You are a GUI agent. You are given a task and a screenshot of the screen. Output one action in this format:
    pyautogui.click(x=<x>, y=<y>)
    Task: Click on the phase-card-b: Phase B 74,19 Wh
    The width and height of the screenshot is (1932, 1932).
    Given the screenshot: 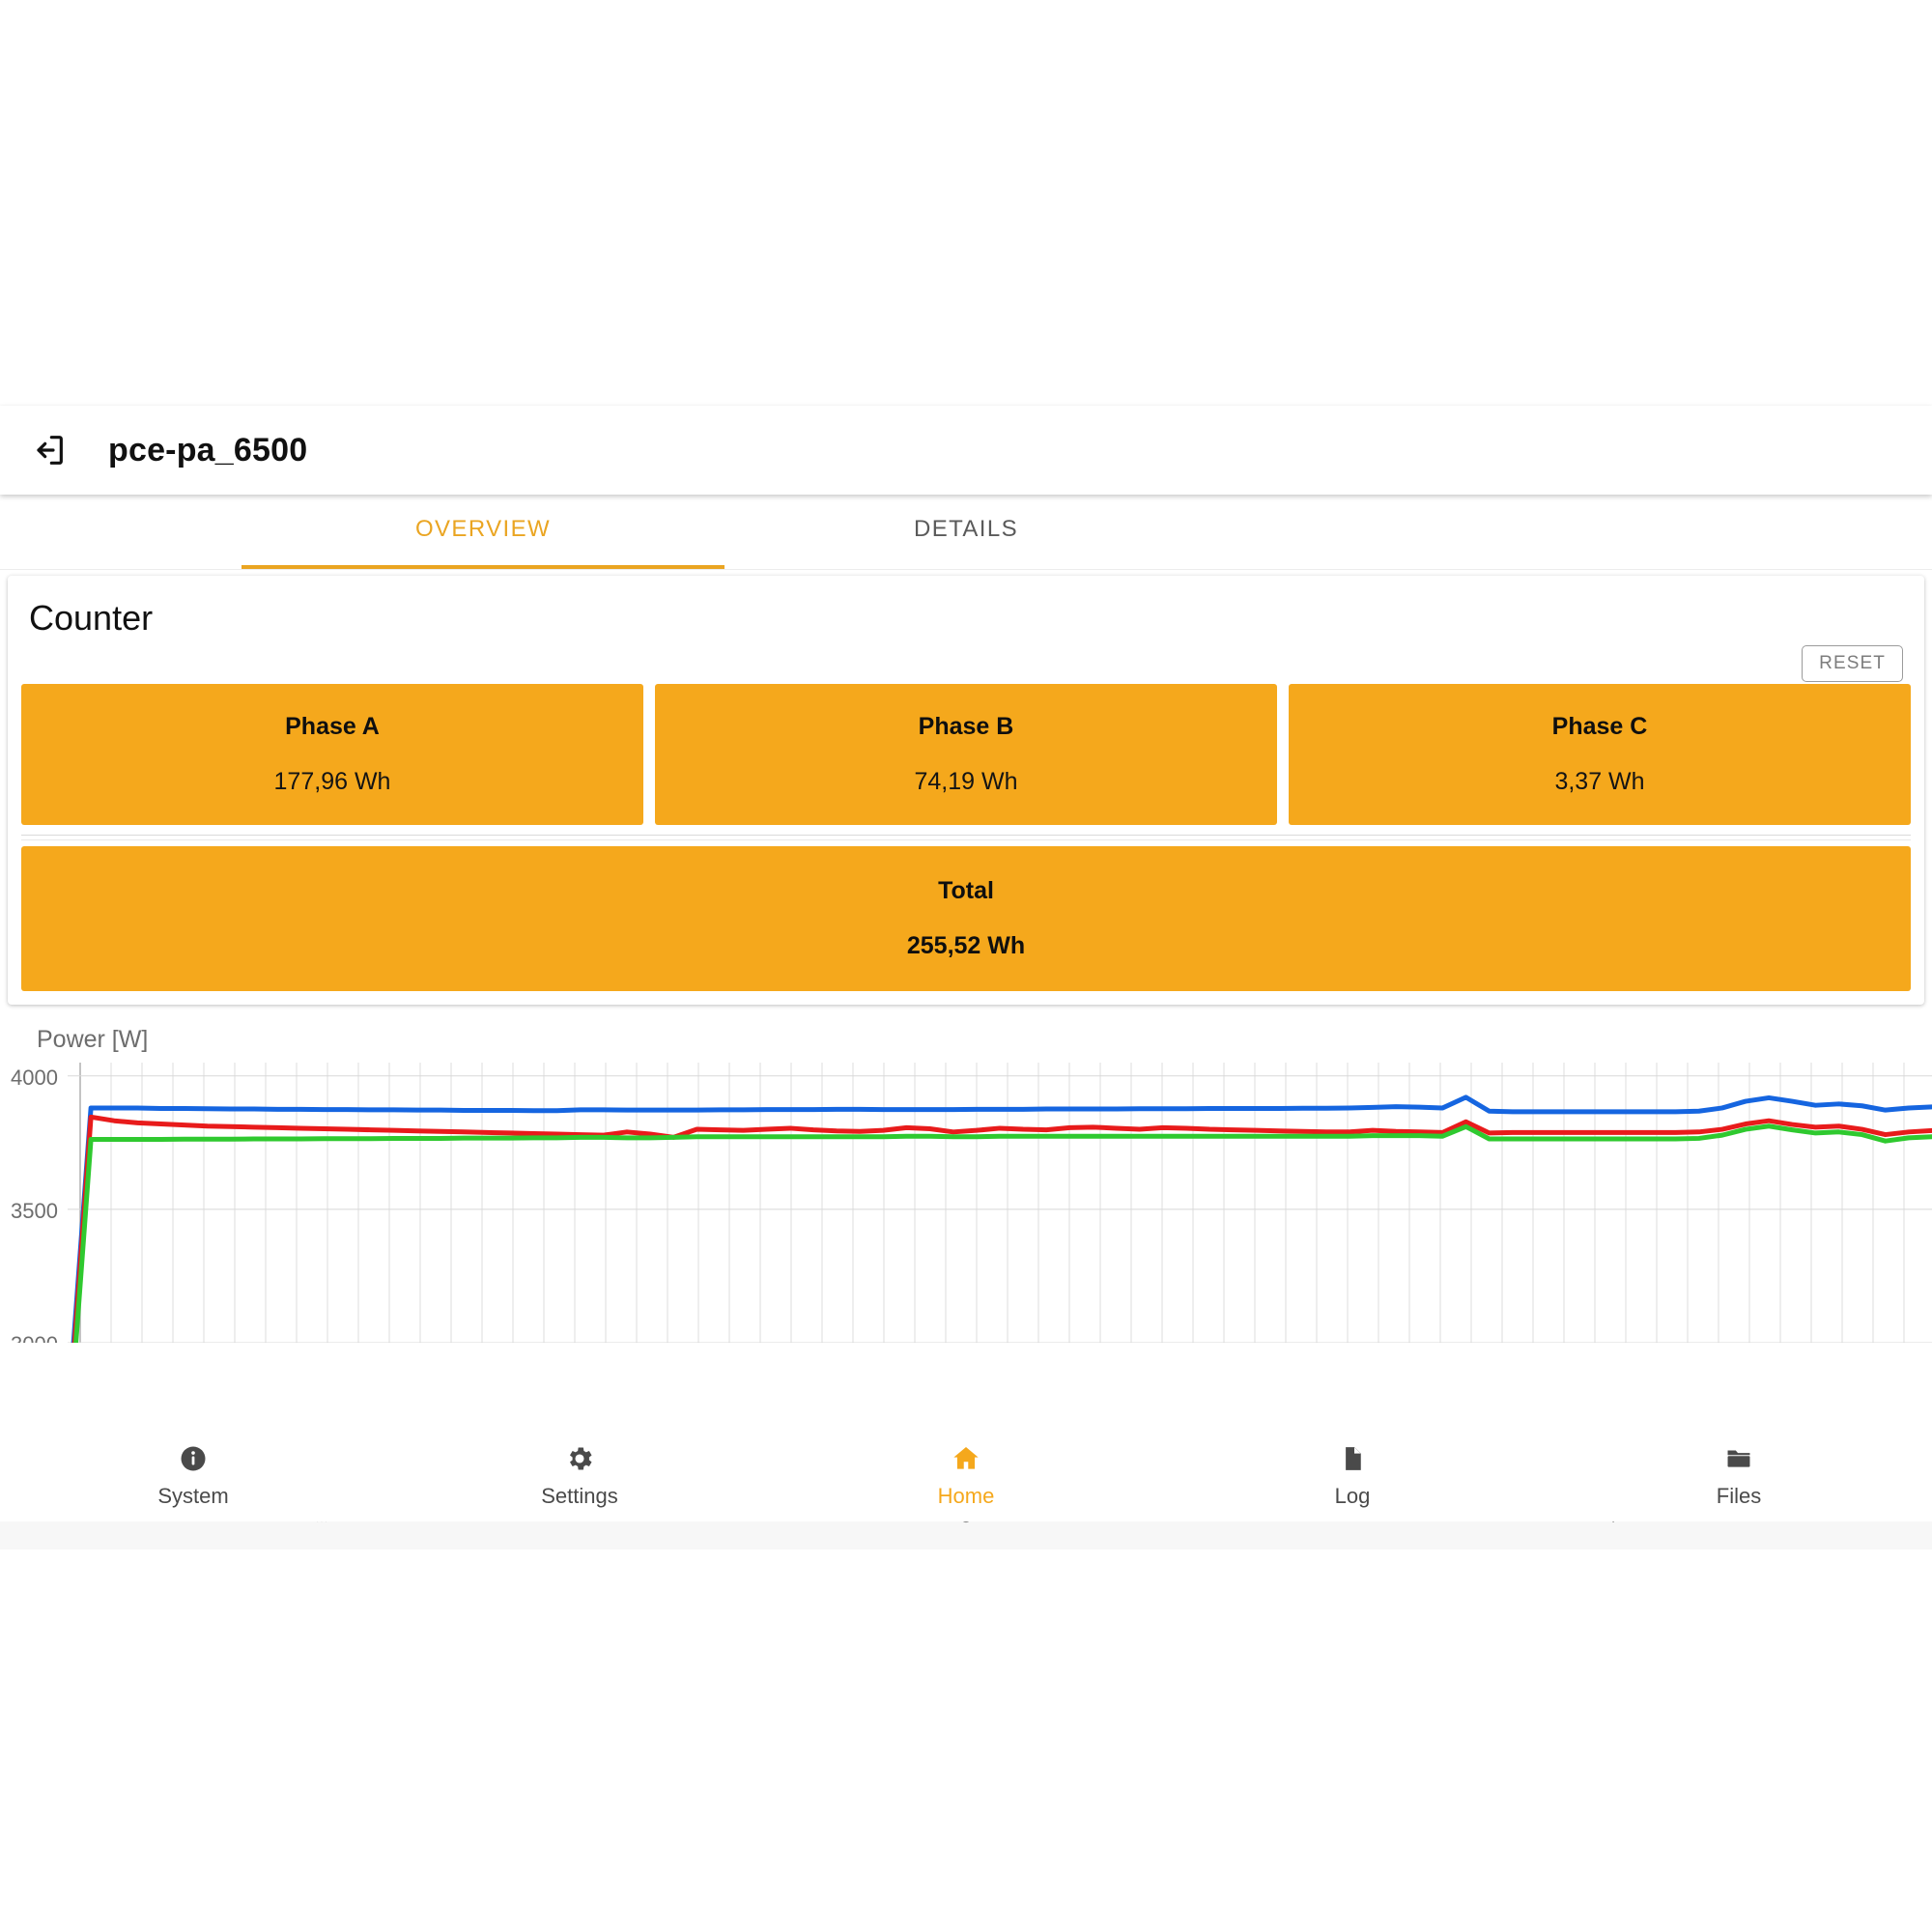 What is the action you would take?
    pyautogui.click(x=966, y=754)
    